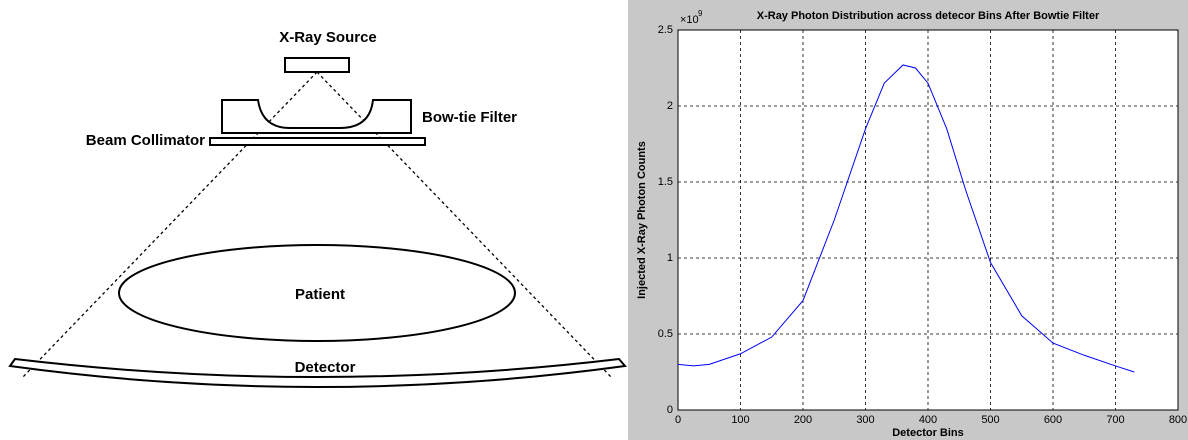 Image resolution: width=1188 pixels, height=440 pixels. I want to click on label: Bow-tie Filter, so click(469, 117).